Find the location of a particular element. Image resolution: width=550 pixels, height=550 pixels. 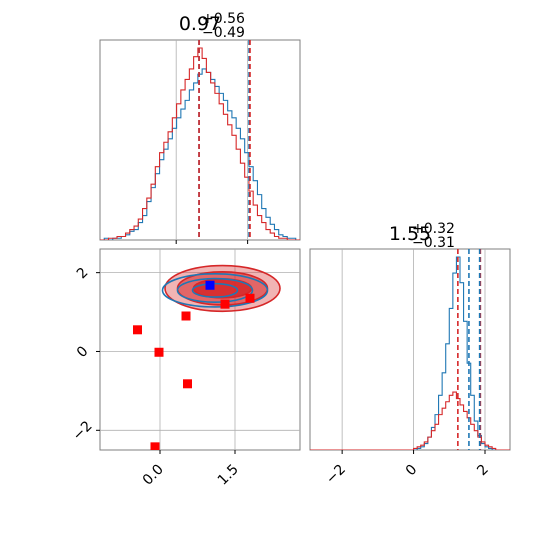

bottom-left-ytick-label: 2 is located at coordinates (83, 274).